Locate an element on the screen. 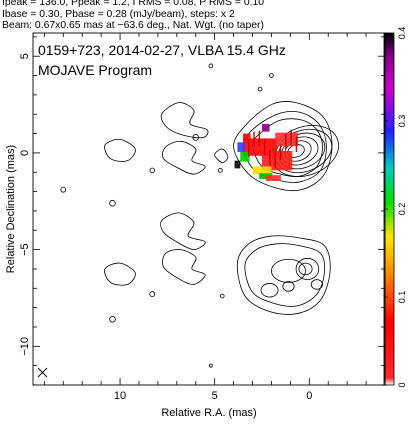 Image resolution: width=409 pixels, height=424 pixels. y-tick-label: 5 is located at coordinates (25, 56).